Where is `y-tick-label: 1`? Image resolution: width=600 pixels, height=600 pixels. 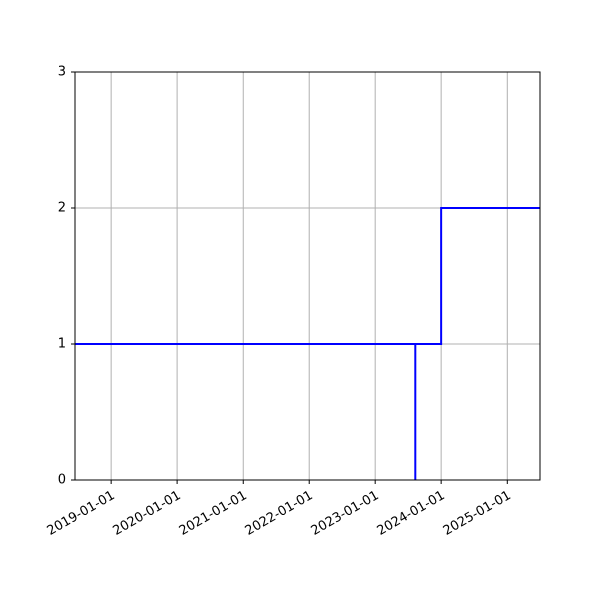 y-tick-label: 1 is located at coordinates (62, 344).